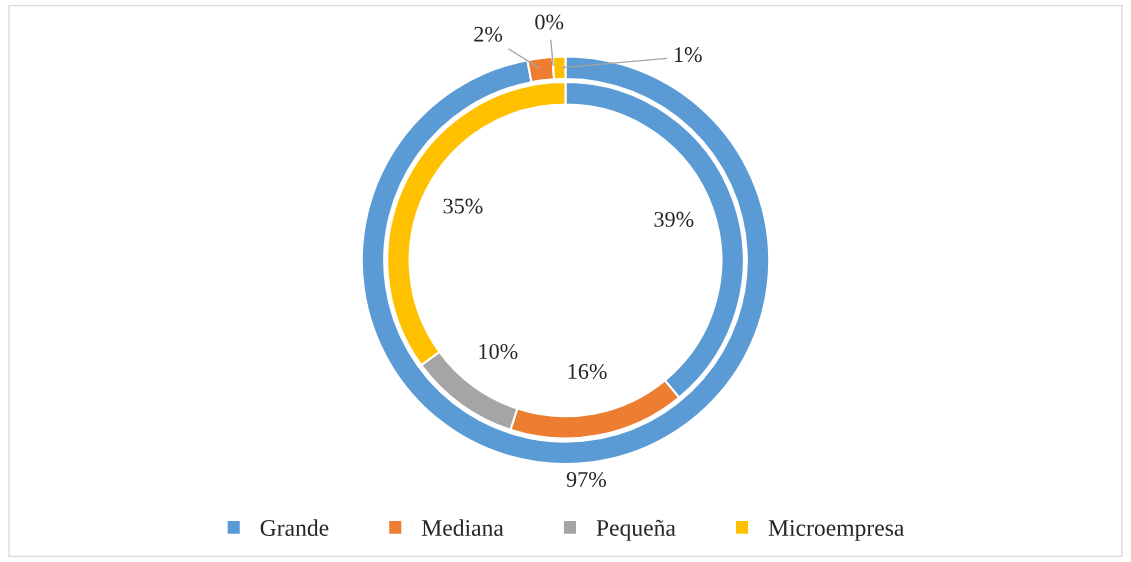  What do you see at coordinates (549, 22) in the screenshot?
I see `text: 0%` at bounding box center [549, 22].